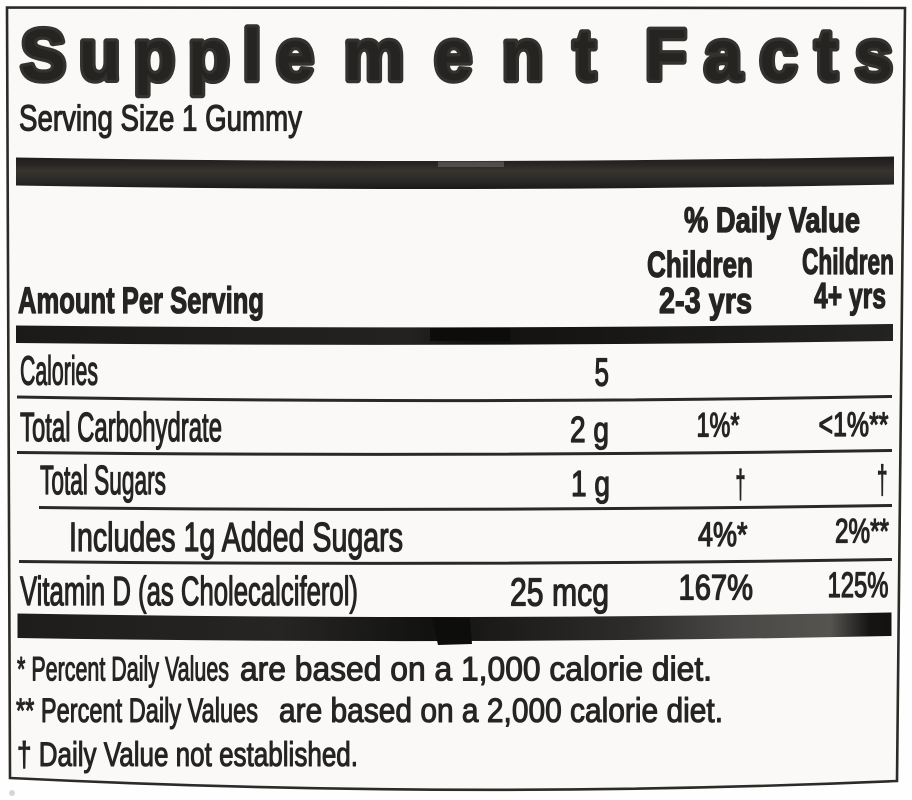 The image size is (912, 800). What do you see at coordinates (862, 532) in the screenshot?
I see `svg-text: 2%**` at bounding box center [862, 532].